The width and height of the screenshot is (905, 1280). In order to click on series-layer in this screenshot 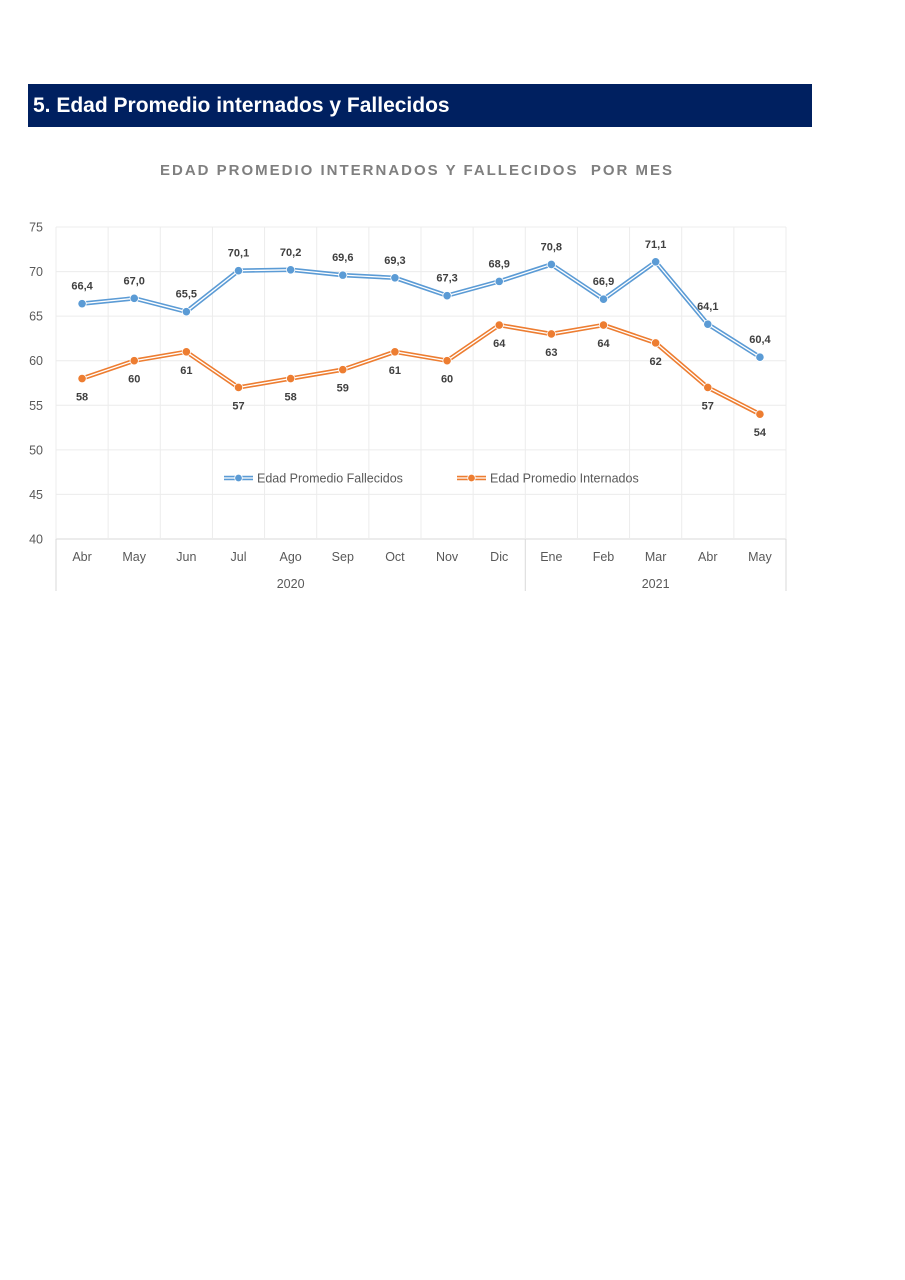, I will do `click(421, 338)`.